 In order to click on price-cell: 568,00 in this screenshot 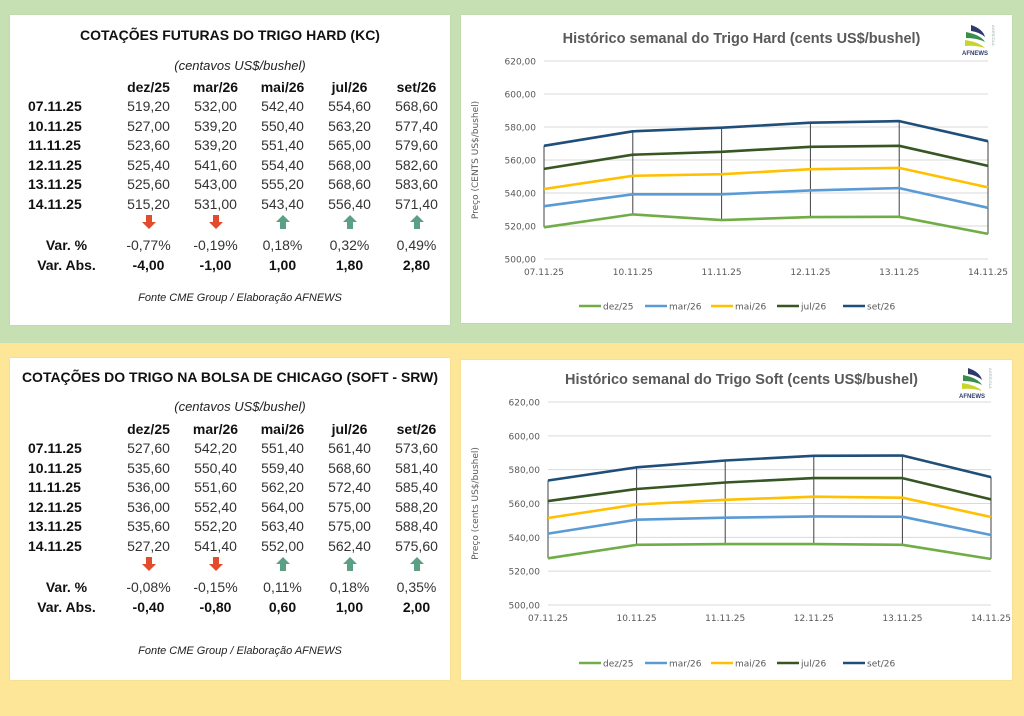, I will do `click(349, 164)`.